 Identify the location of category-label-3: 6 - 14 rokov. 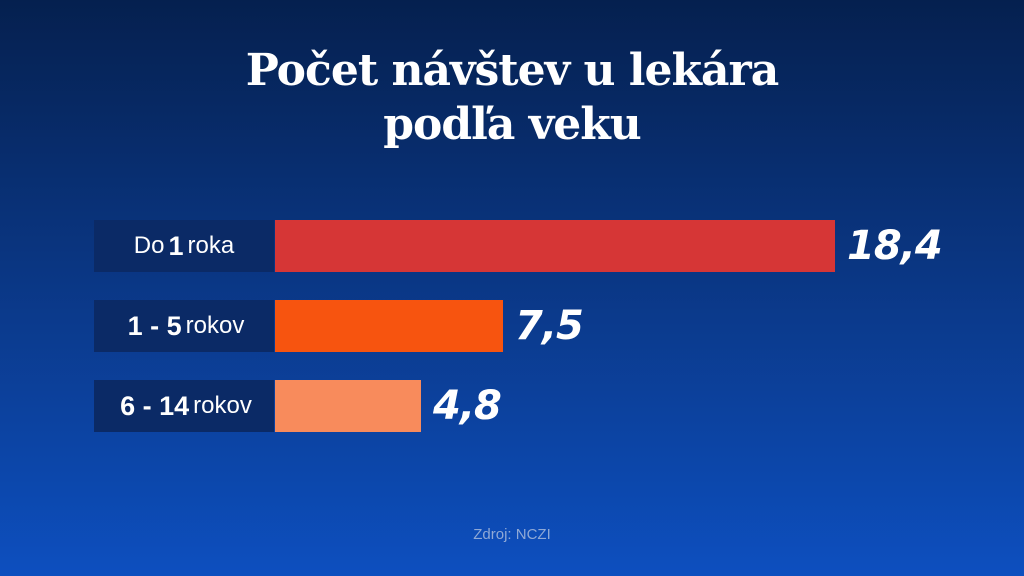
(184, 406).